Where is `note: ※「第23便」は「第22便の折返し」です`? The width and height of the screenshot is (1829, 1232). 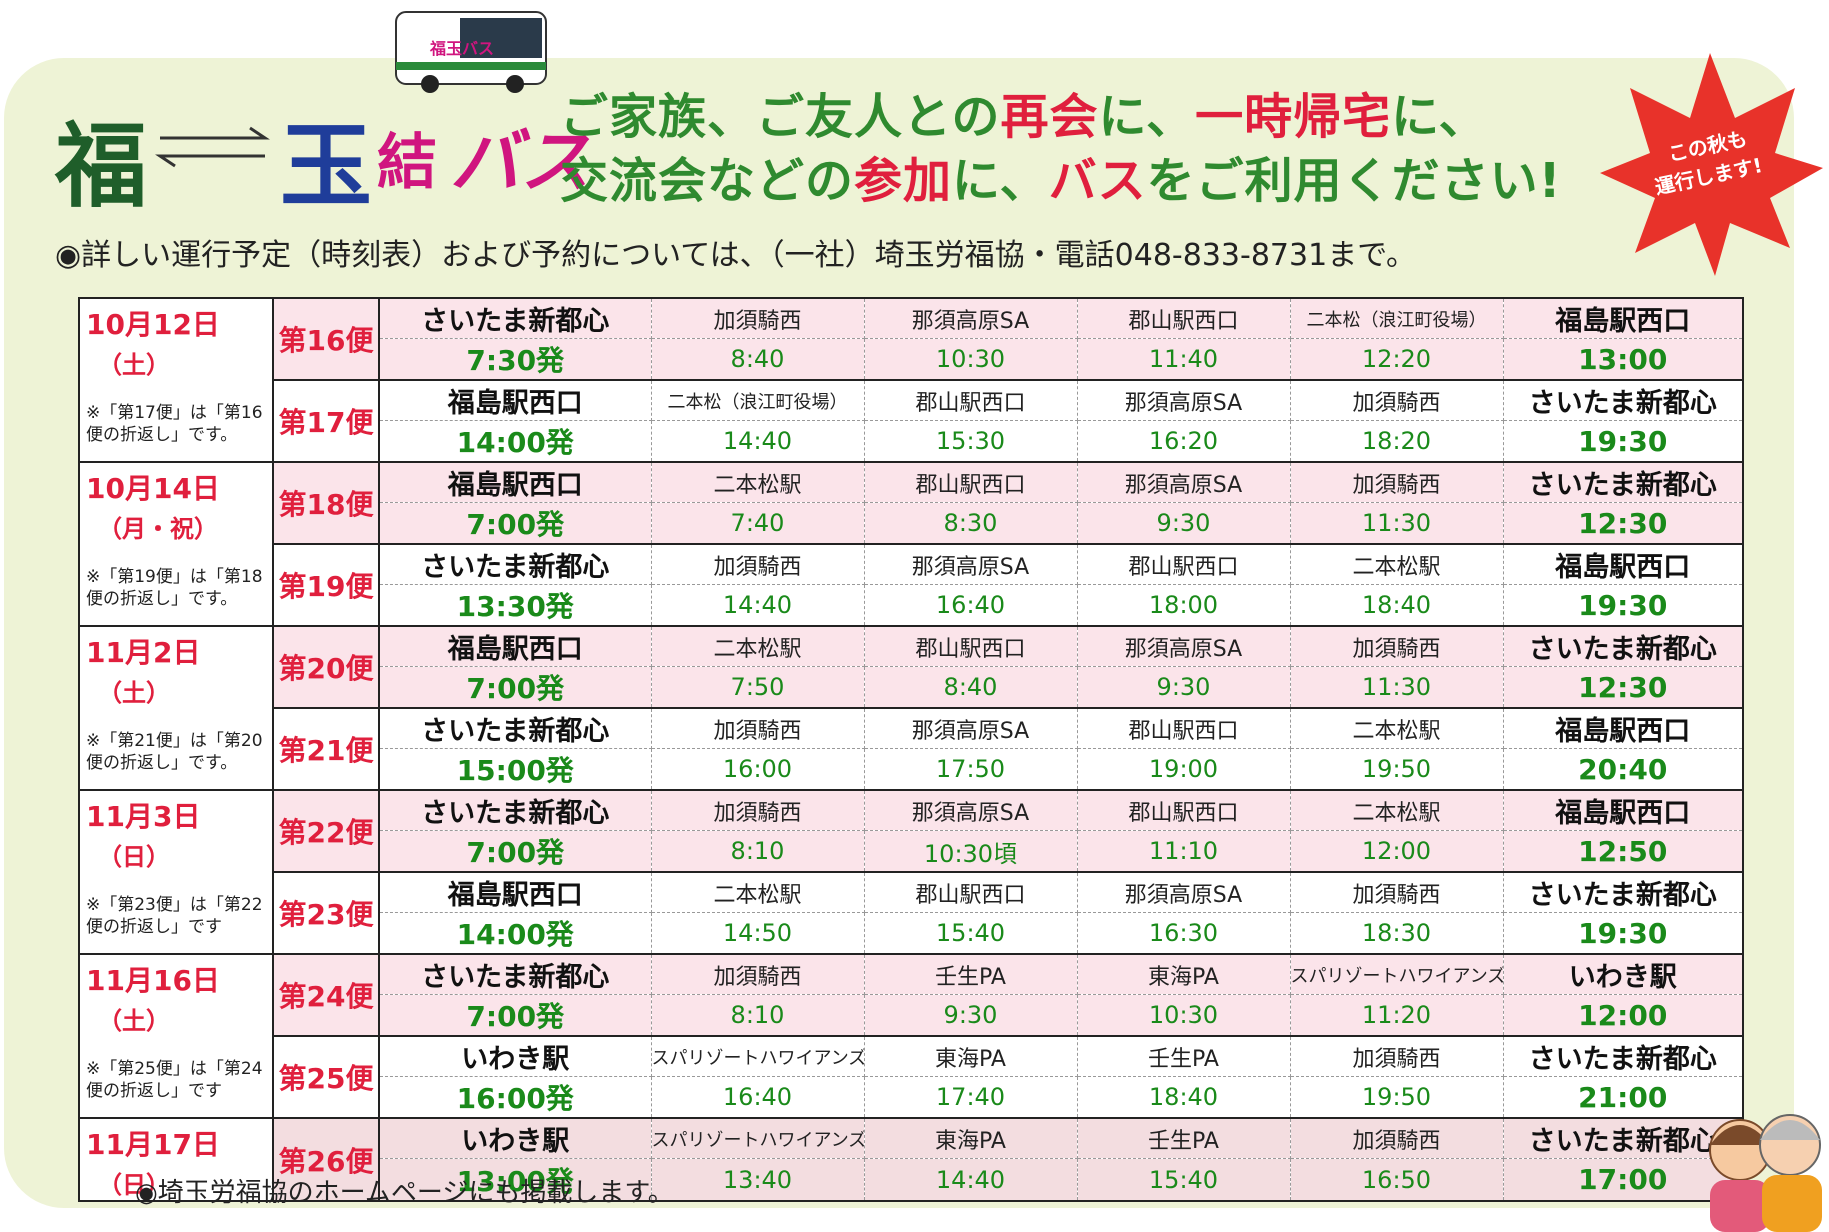
note: ※「第23便」は「第22便の折返し」です is located at coordinates (174, 916).